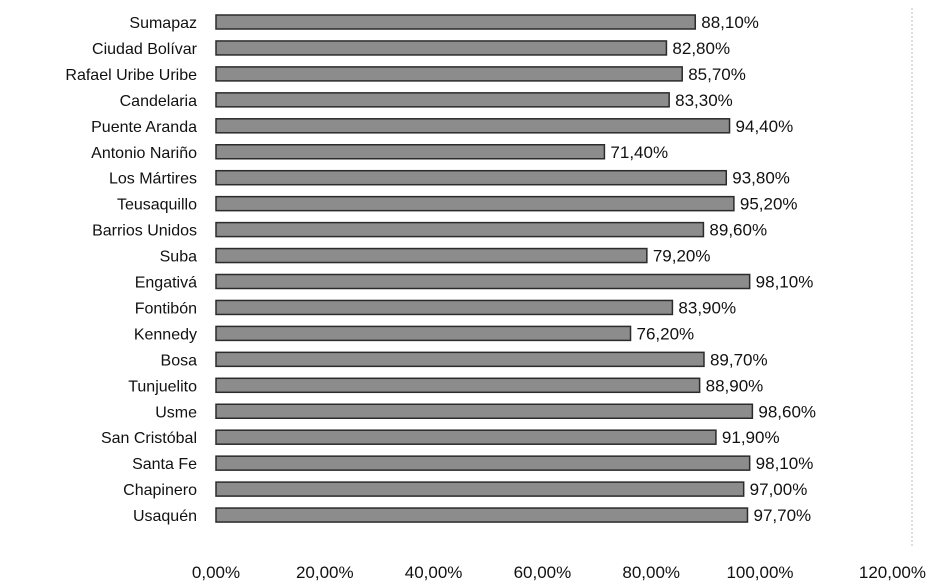  Describe the element at coordinates (166, 283) in the screenshot. I see `category-label: Engativá` at that location.